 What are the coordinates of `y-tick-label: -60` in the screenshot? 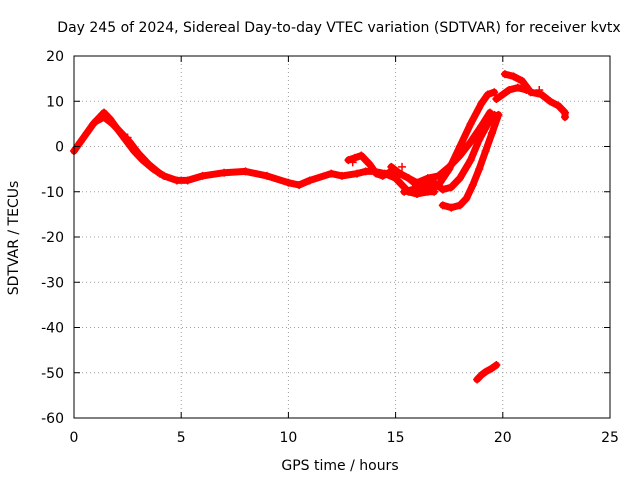 It's located at (52, 419).